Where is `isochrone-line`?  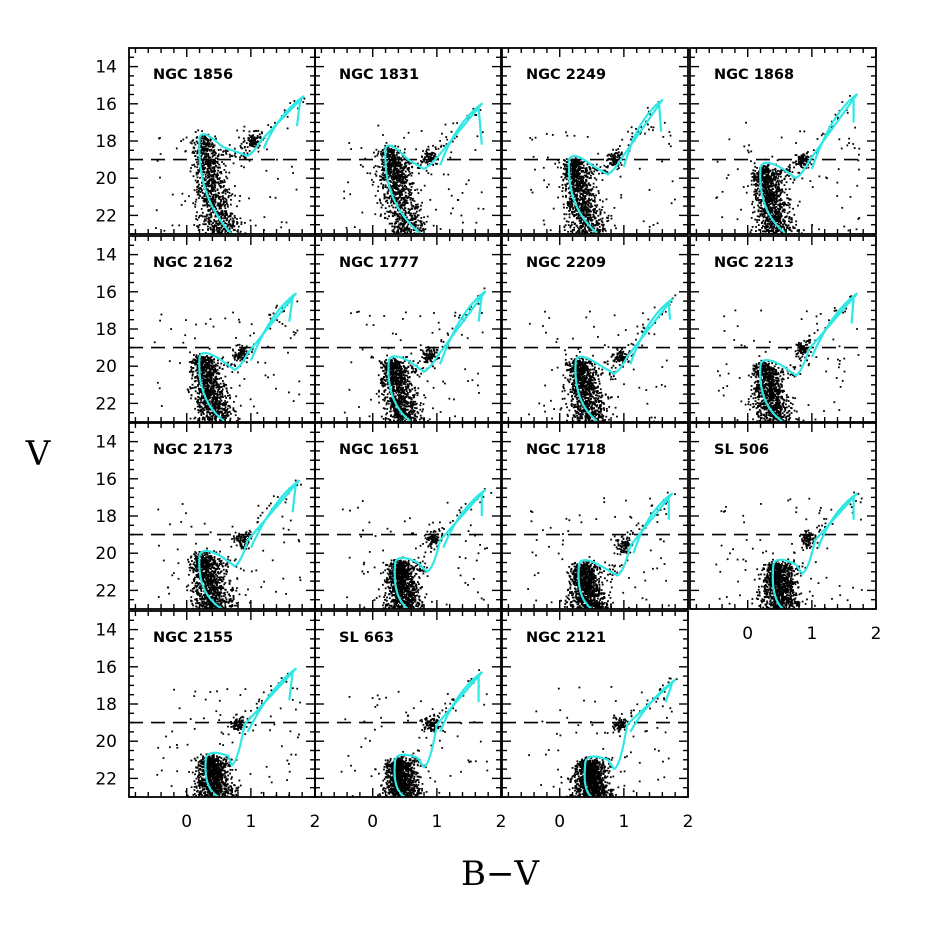 isochrone-line is located at coordinates (251, 164).